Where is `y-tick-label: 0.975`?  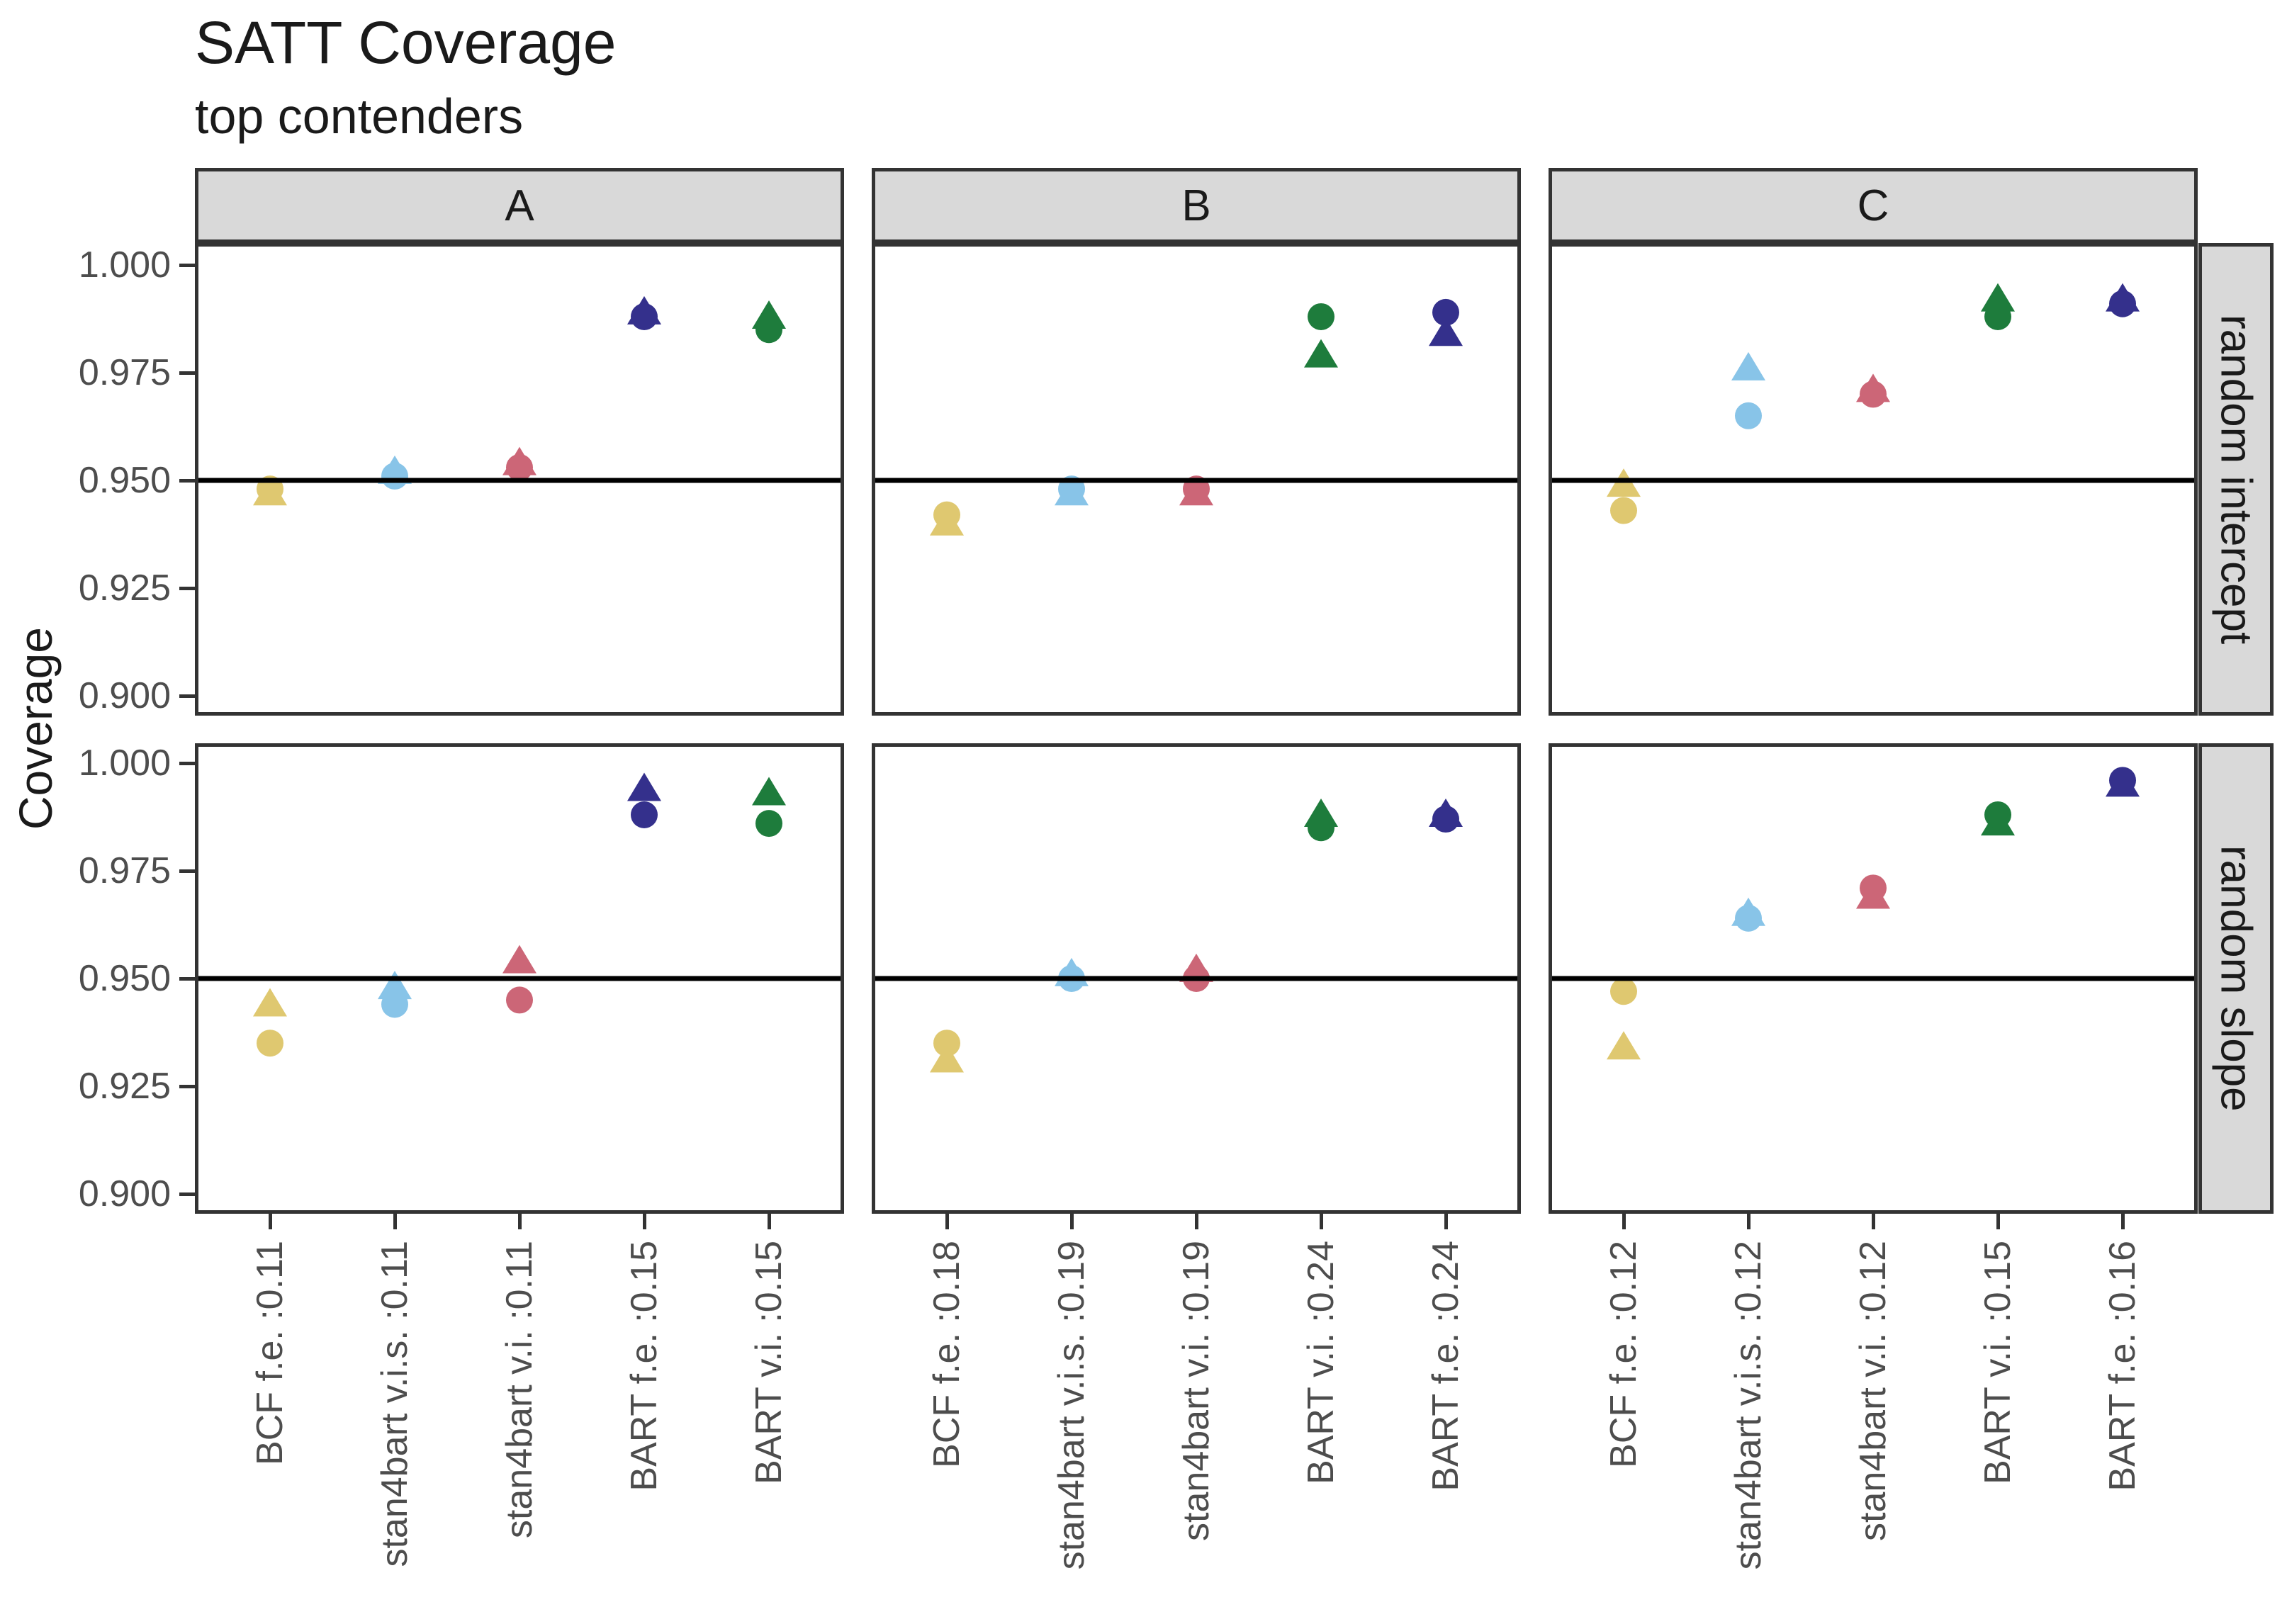 y-tick-label: 0.975 is located at coordinates (124, 373).